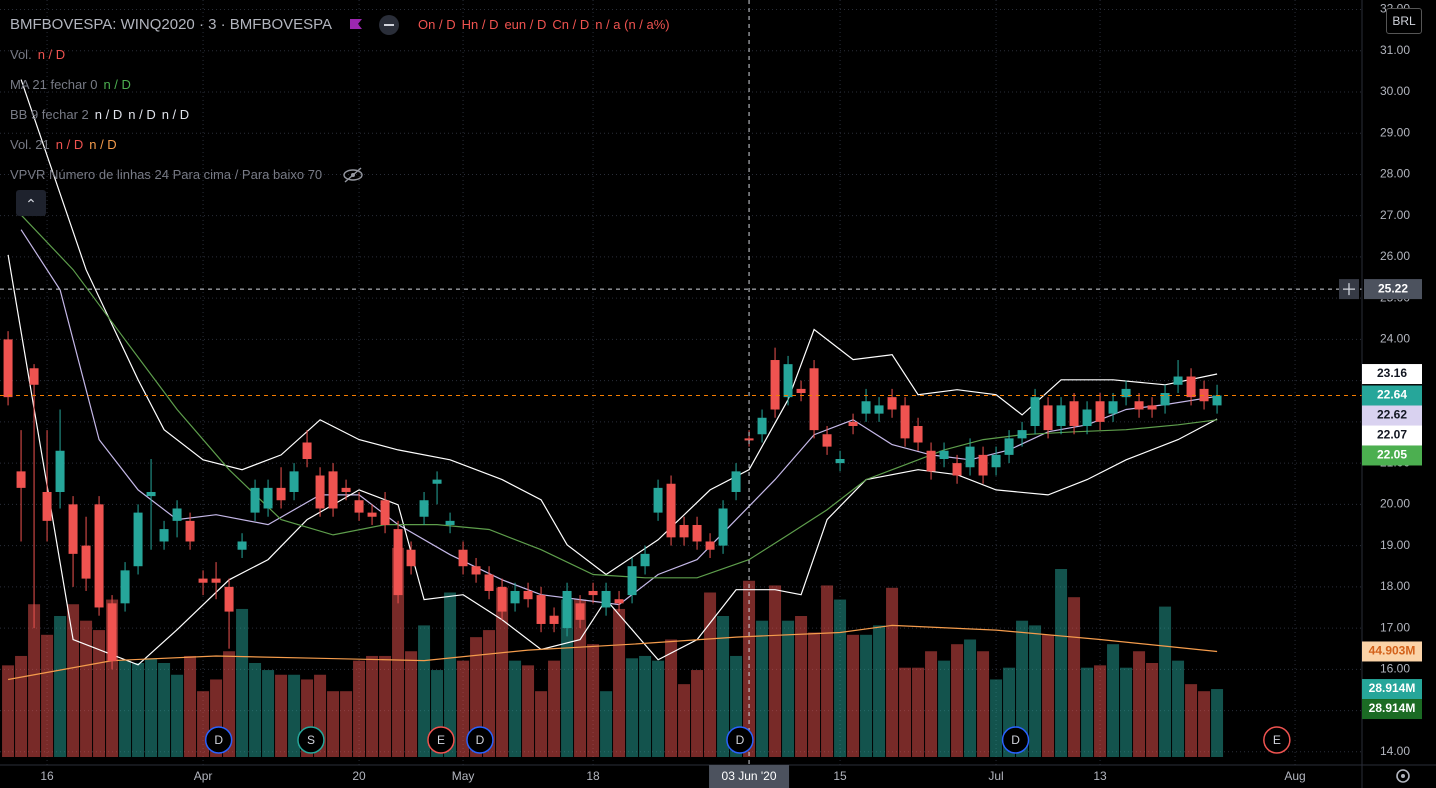 This screenshot has width=1436, height=788. I want to click on gear-ring, so click(1403, 776).